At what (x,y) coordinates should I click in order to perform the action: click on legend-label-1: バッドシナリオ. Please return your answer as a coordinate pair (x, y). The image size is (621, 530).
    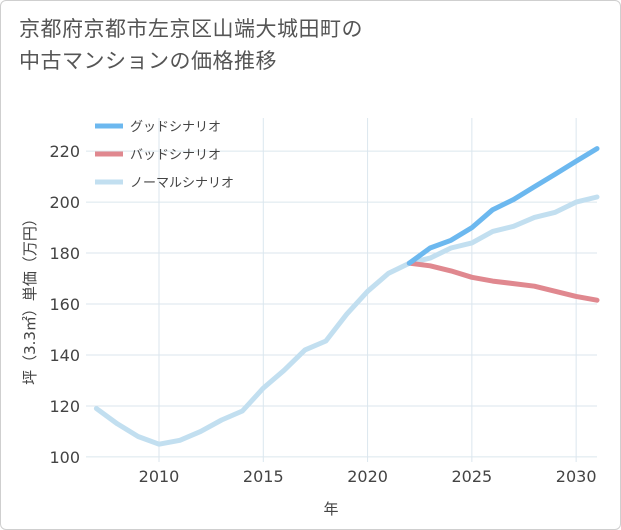
    Looking at the image, I should click on (175, 155).